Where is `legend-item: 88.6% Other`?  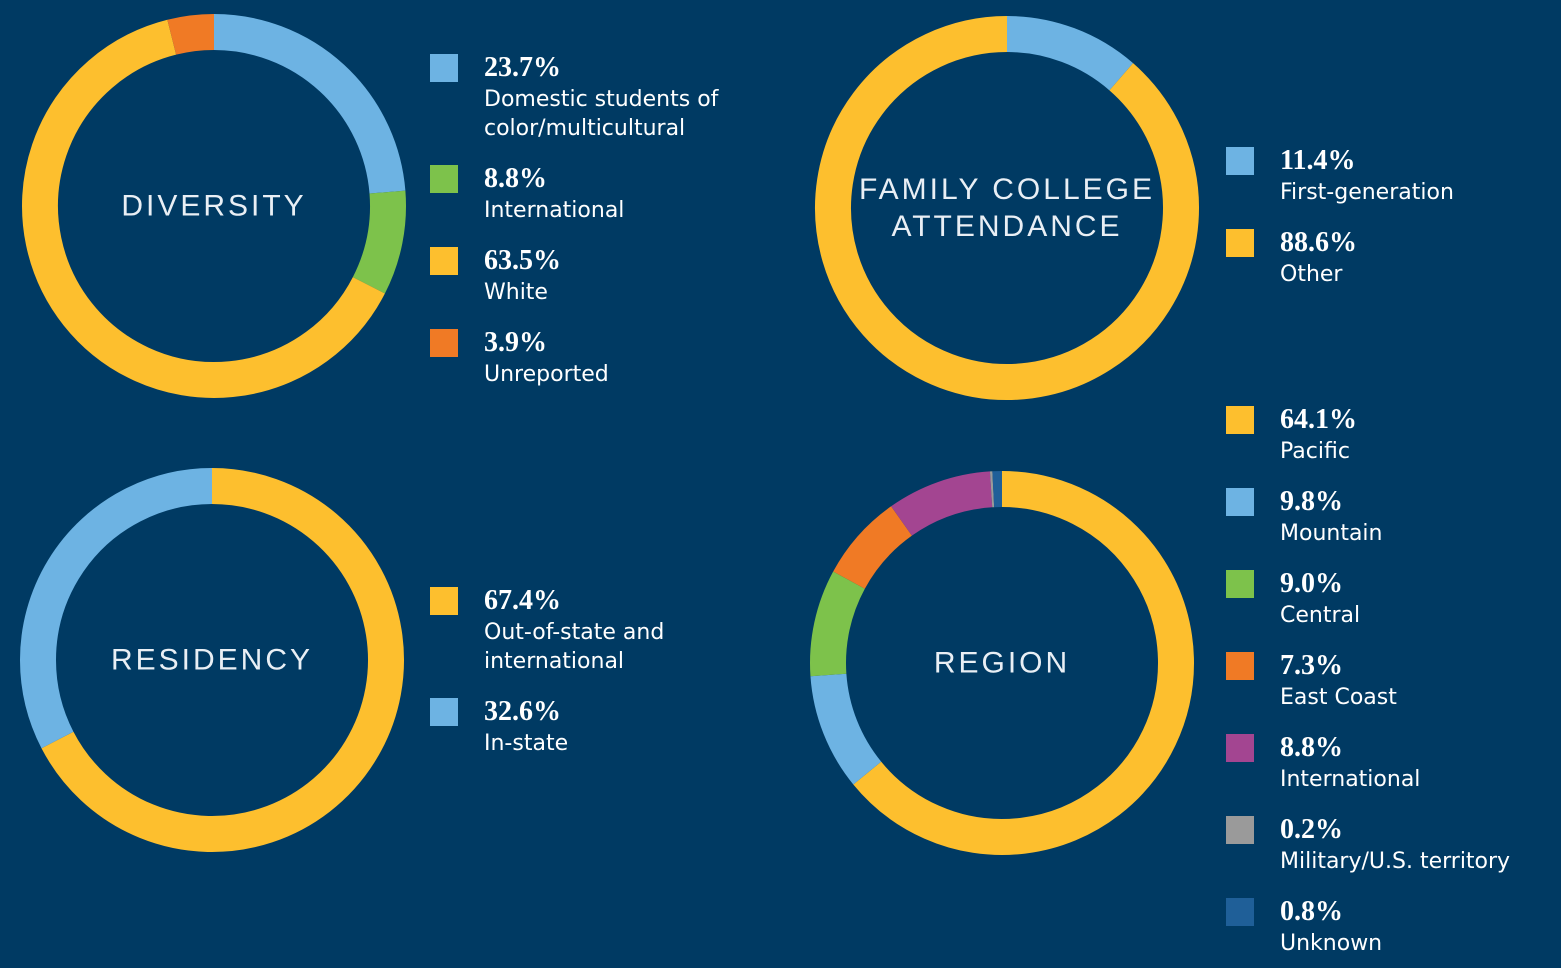 legend-item: 88.6% Other is located at coordinates (1393, 257).